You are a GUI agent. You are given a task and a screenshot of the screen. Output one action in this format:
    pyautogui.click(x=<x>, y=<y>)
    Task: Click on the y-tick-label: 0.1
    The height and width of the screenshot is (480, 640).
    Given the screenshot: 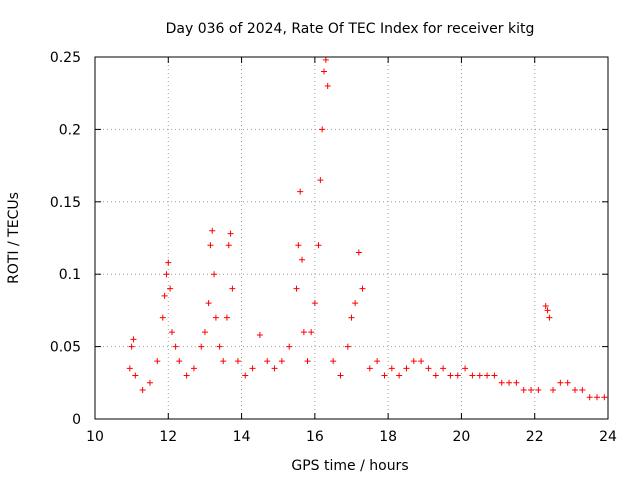 What is the action you would take?
    pyautogui.click(x=70, y=275)
    